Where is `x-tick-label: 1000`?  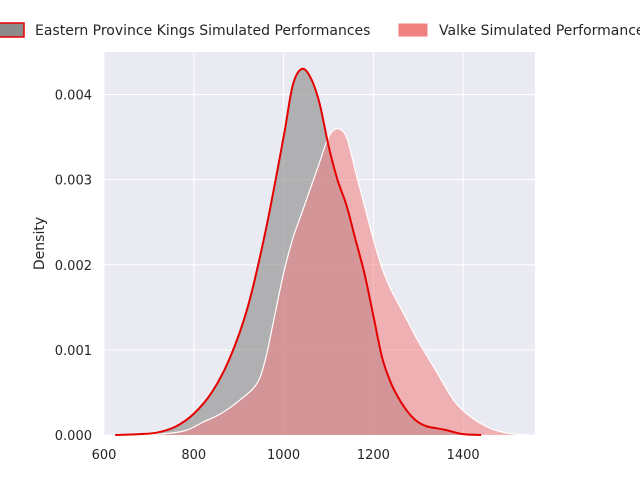
x-tick-label: 1000 is located at coordinates (283, 455).